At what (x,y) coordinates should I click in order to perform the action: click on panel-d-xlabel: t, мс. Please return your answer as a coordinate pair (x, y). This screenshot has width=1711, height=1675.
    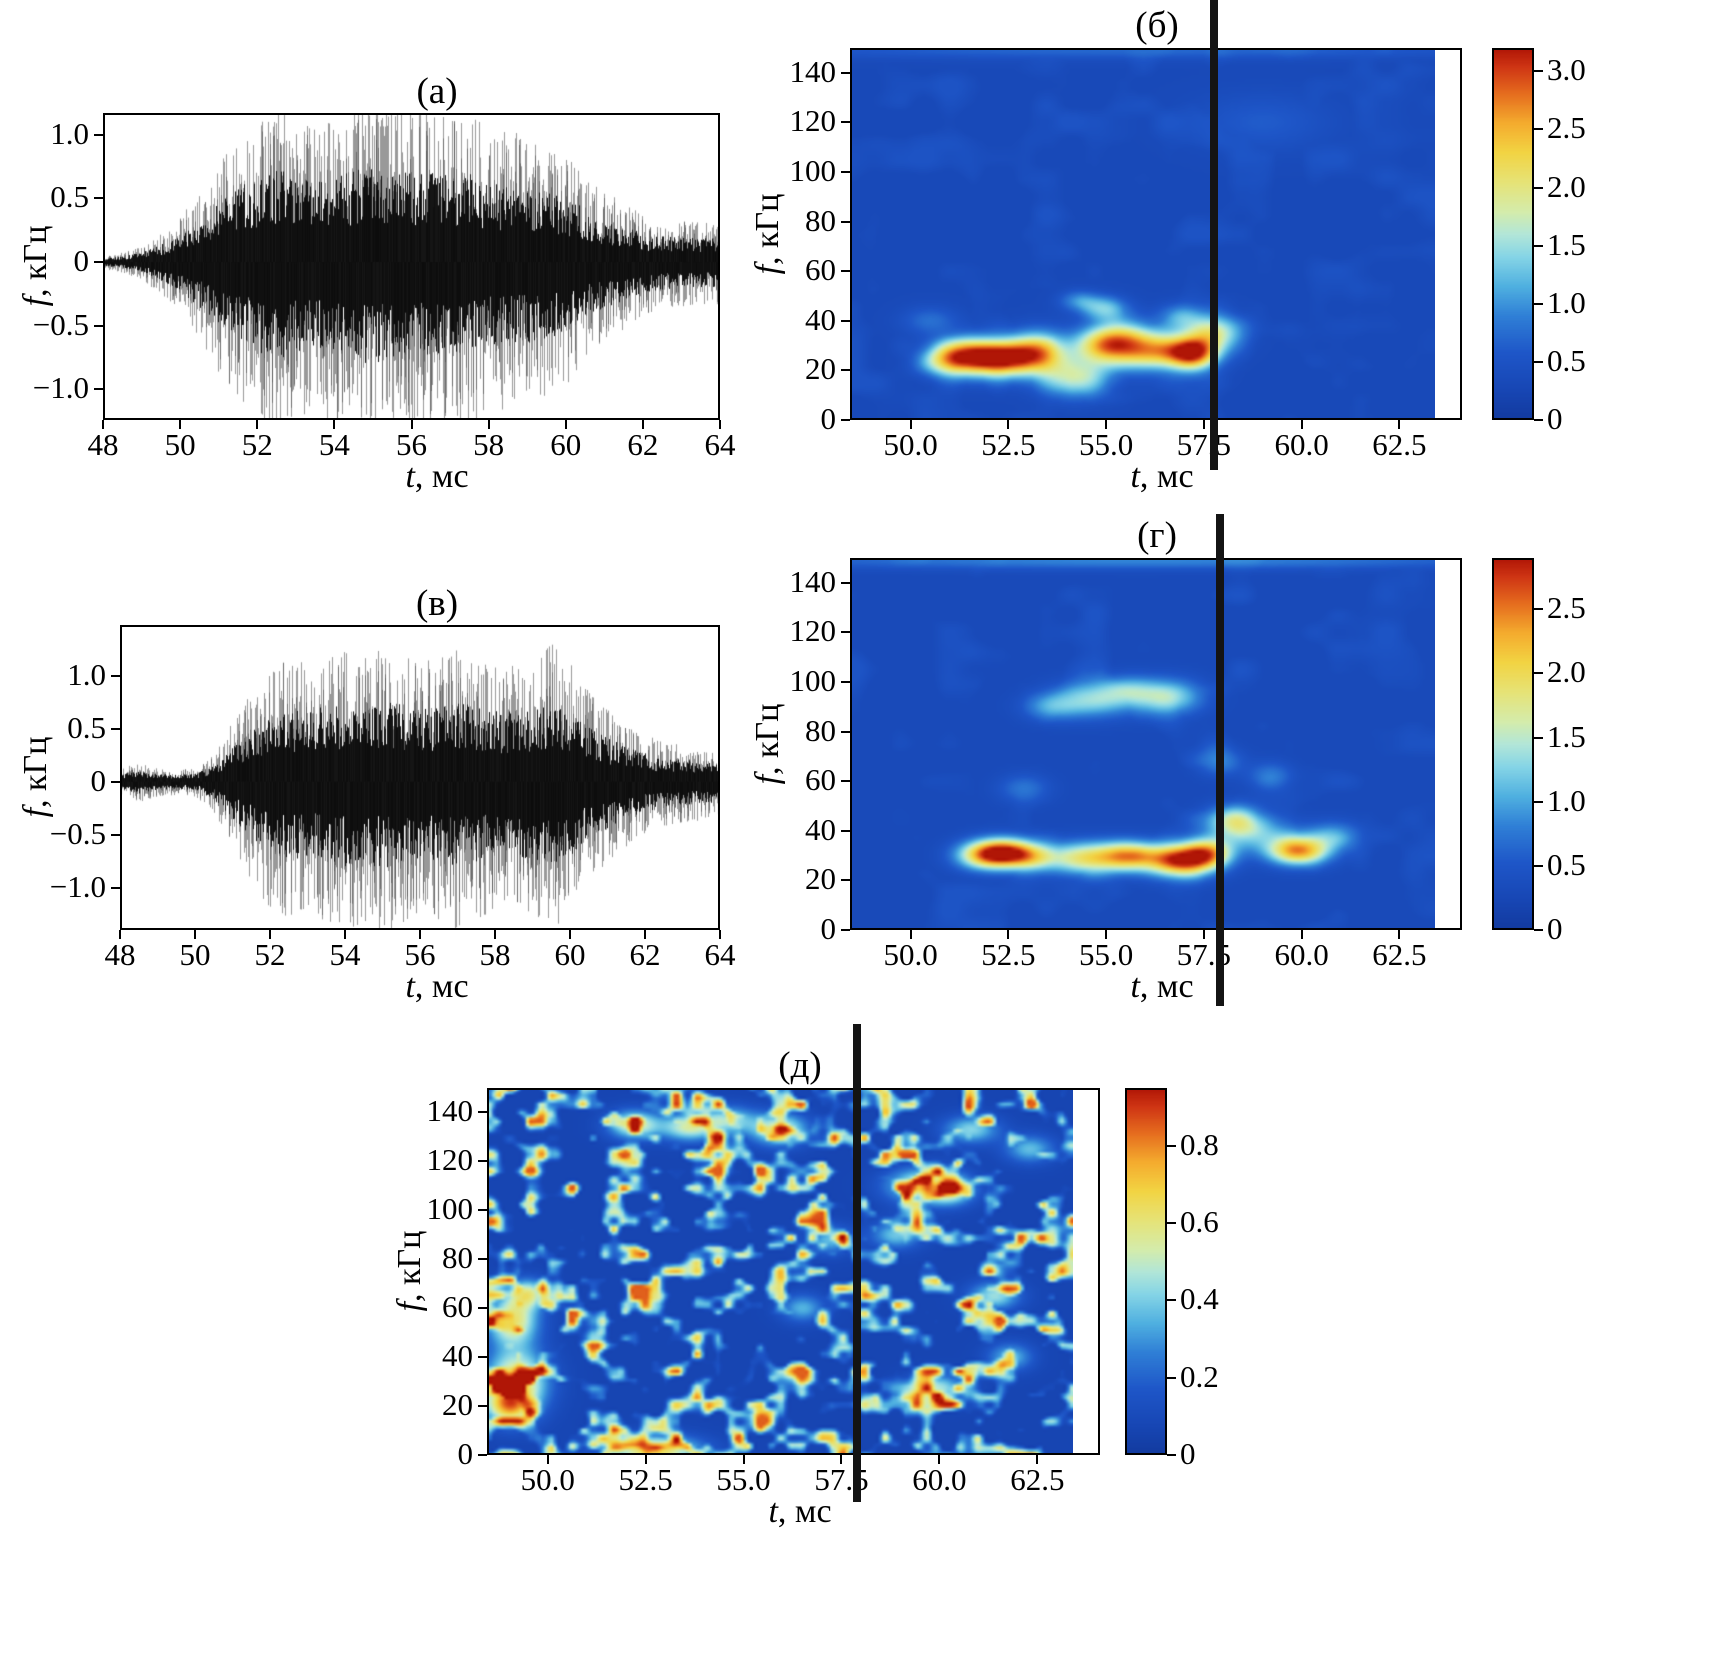
    Looking at the image, I should click on (799, 1512).